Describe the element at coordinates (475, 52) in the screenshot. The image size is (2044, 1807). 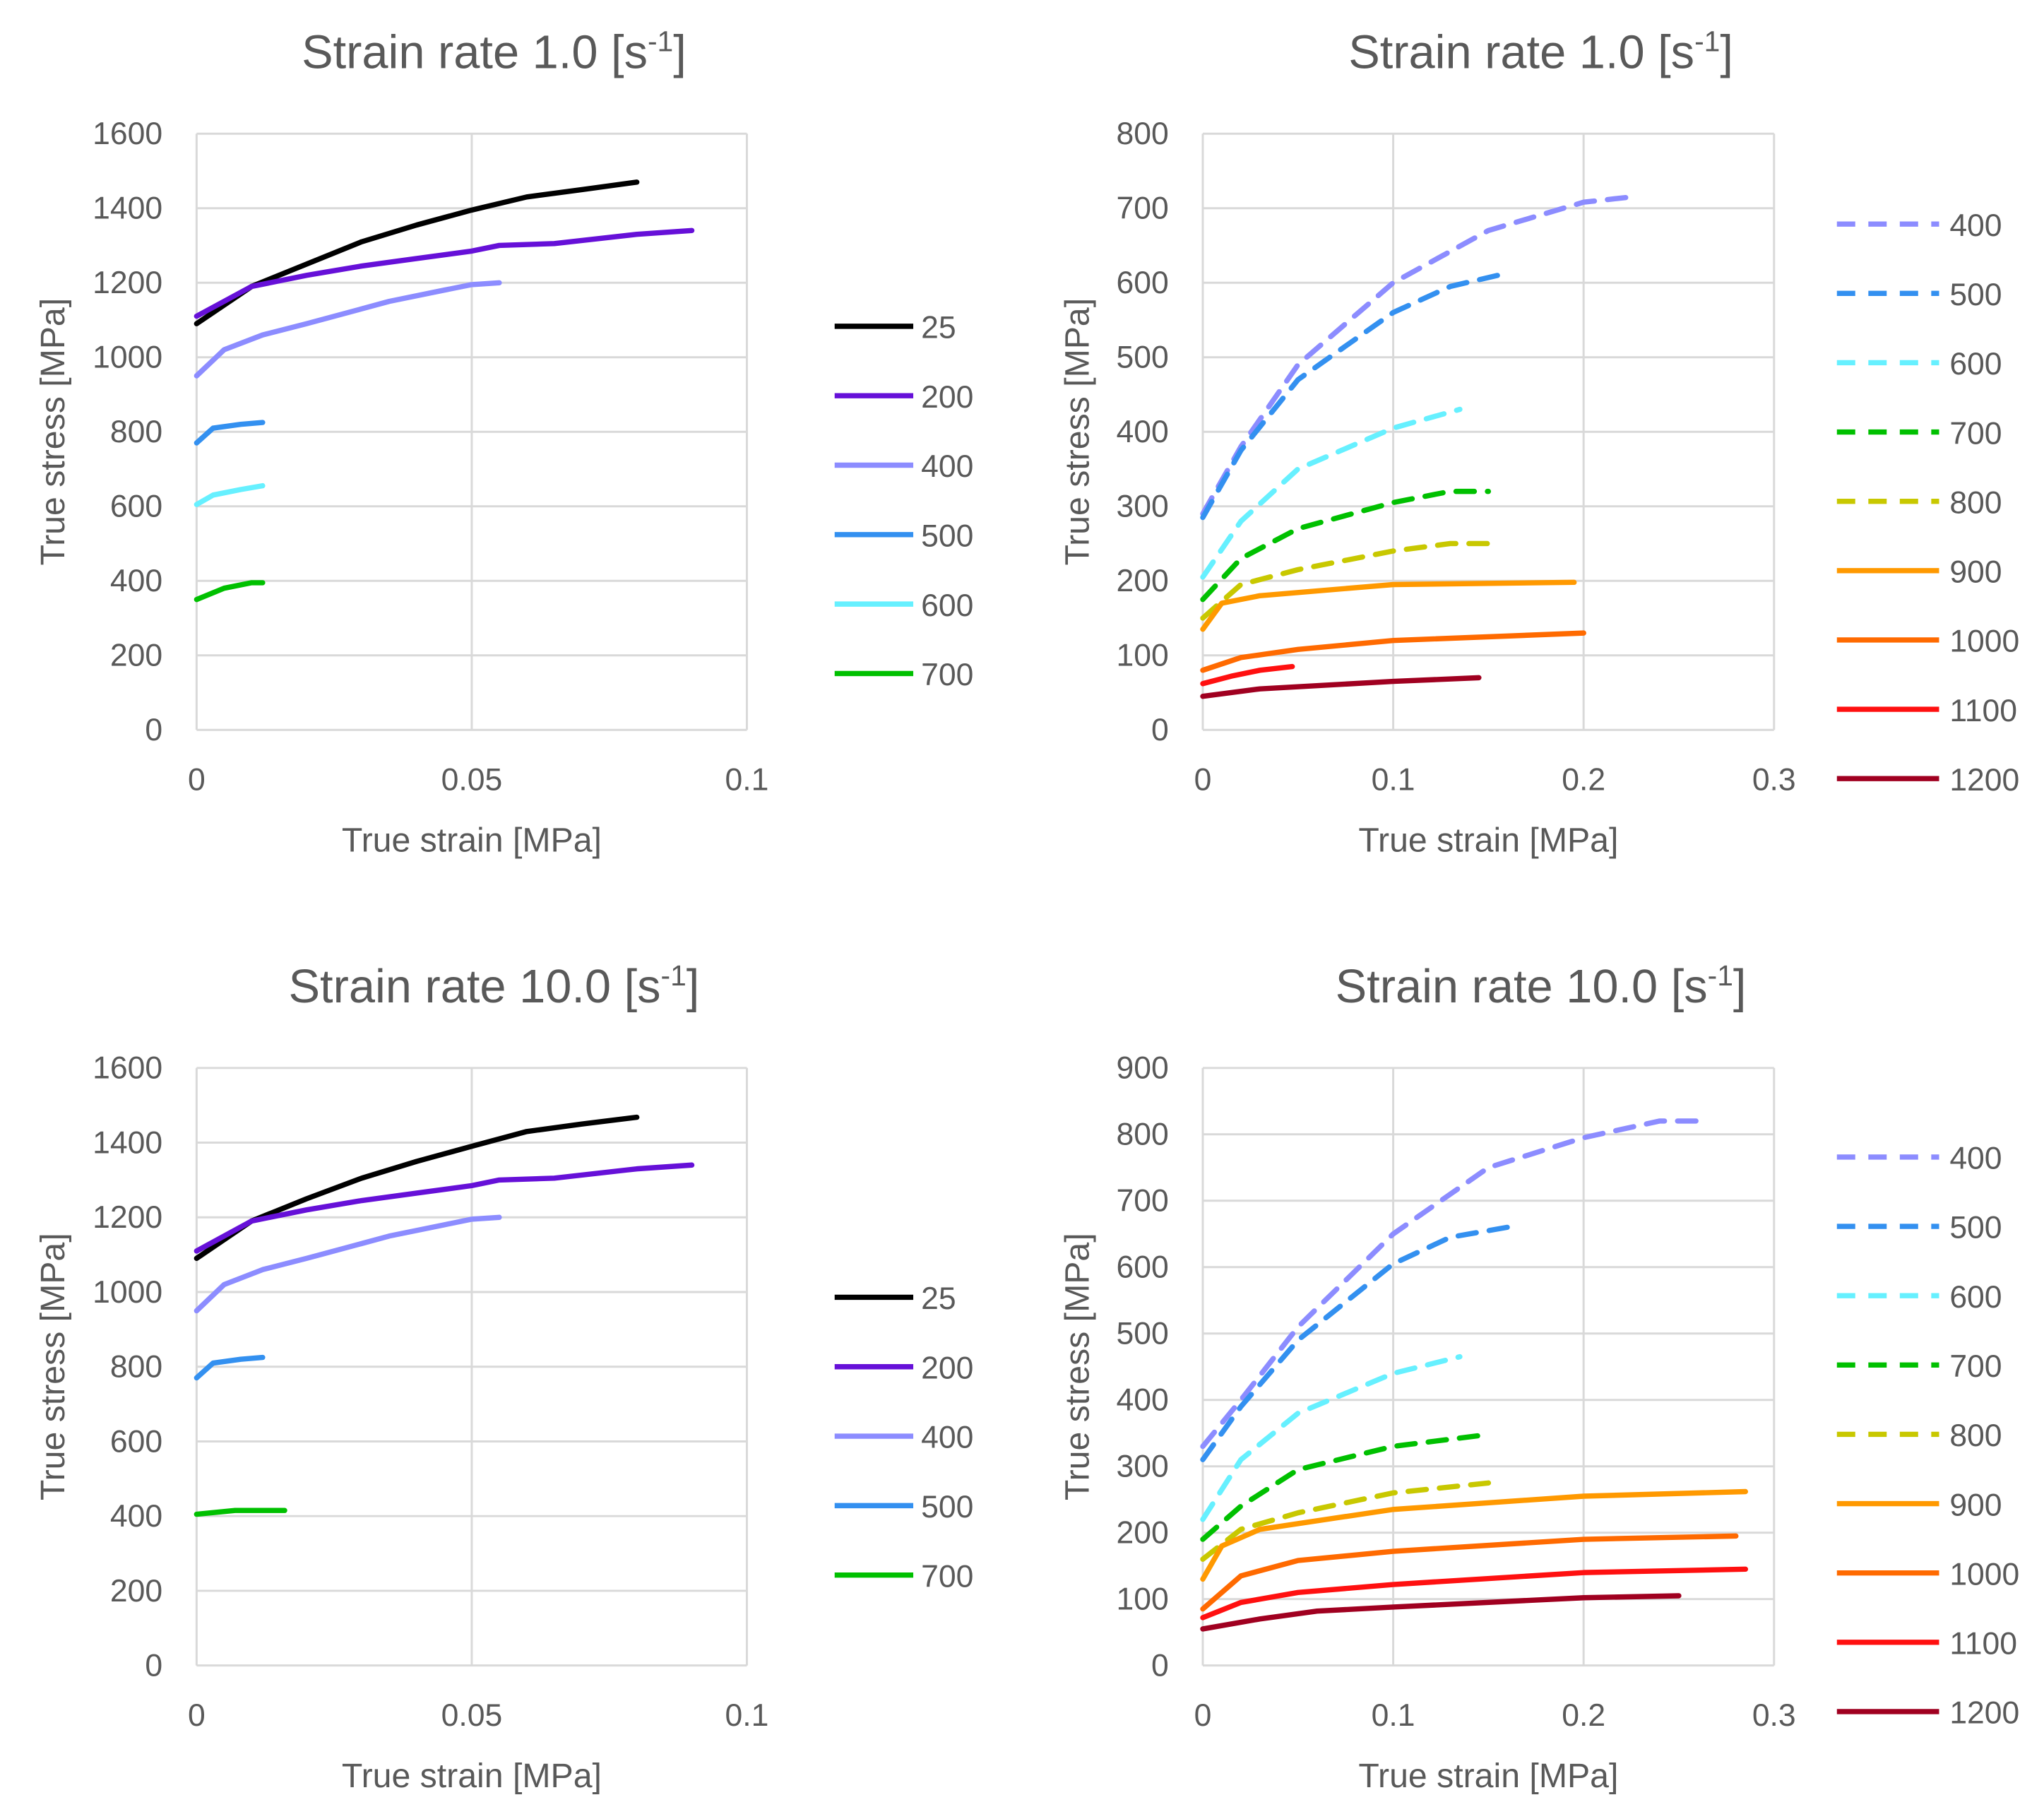
I see `chart-title-main: Strain rate 1.0 [s` at that location.